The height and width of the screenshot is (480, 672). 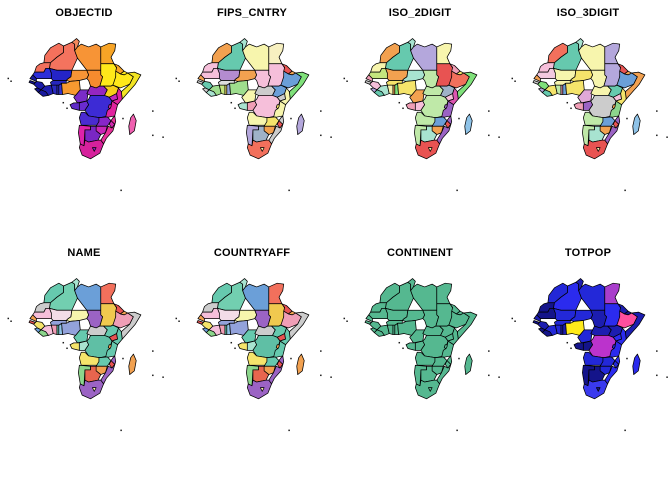 I want to click on panel-title: CONTINENT, so click(x=420, y=253).